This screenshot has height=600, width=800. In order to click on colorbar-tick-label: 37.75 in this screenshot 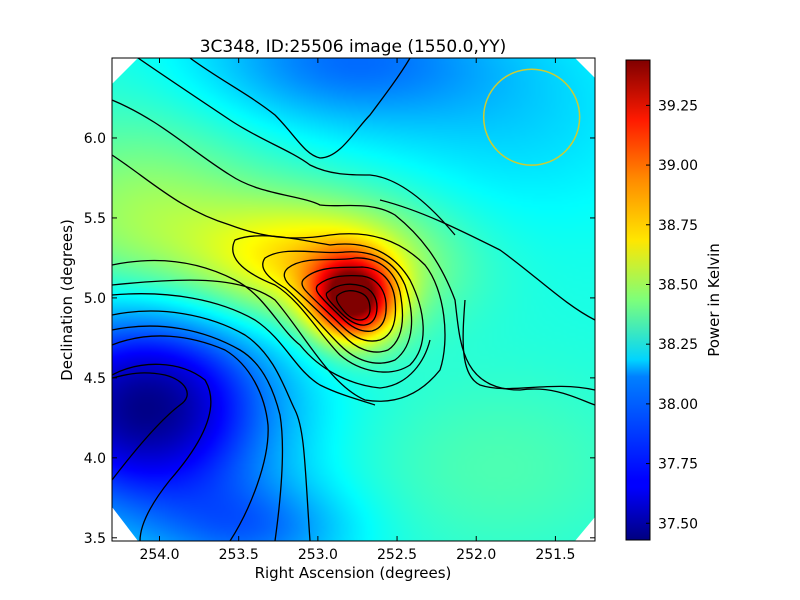, I will do `click(678, 465)`.